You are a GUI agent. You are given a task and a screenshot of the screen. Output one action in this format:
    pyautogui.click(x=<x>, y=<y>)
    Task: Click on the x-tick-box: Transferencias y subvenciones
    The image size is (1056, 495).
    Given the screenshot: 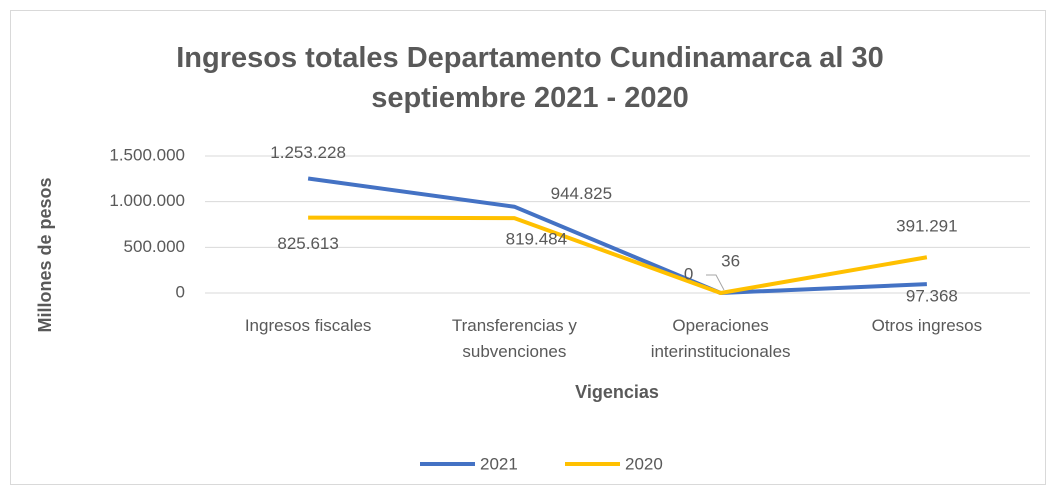 What is the action you would take?
    pyautogui.click(x=514, y=338)
    